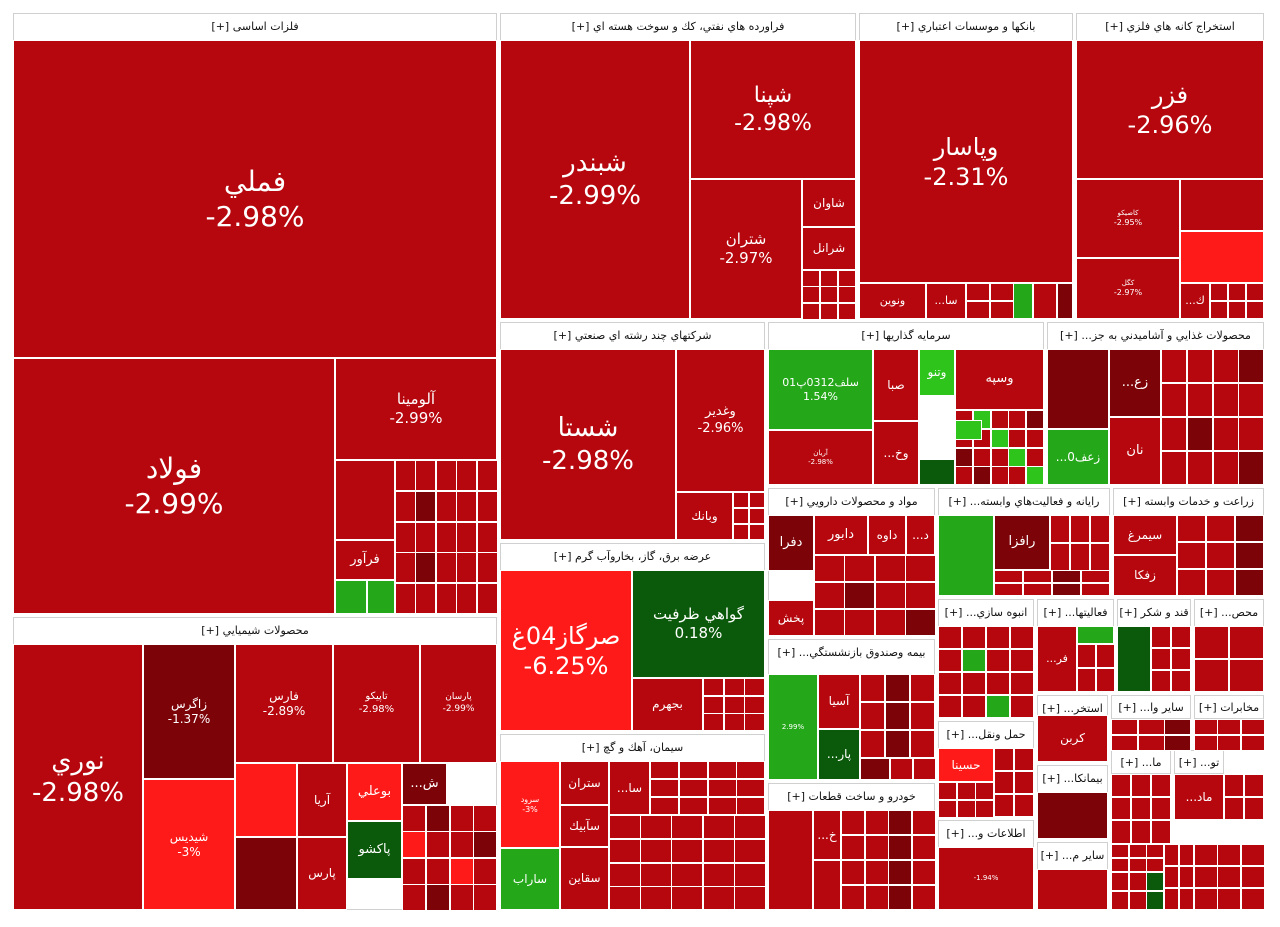 The image size is (1280, 927). What do you see at coordinates (588, 444) in the screenshot?
I see `stock-tile: شستا -2.98%` at bounding box center [588, 444].